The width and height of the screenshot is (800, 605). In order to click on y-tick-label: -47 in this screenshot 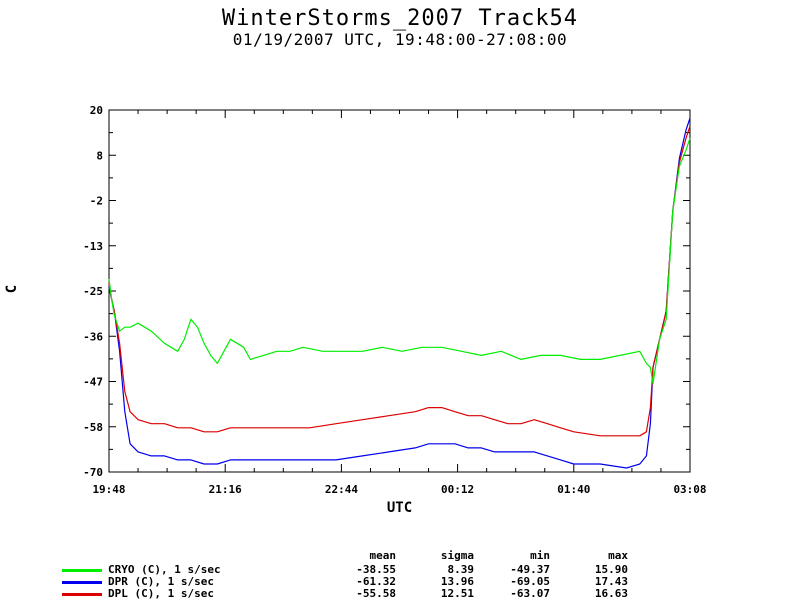, I will do `click(93, 382)`.